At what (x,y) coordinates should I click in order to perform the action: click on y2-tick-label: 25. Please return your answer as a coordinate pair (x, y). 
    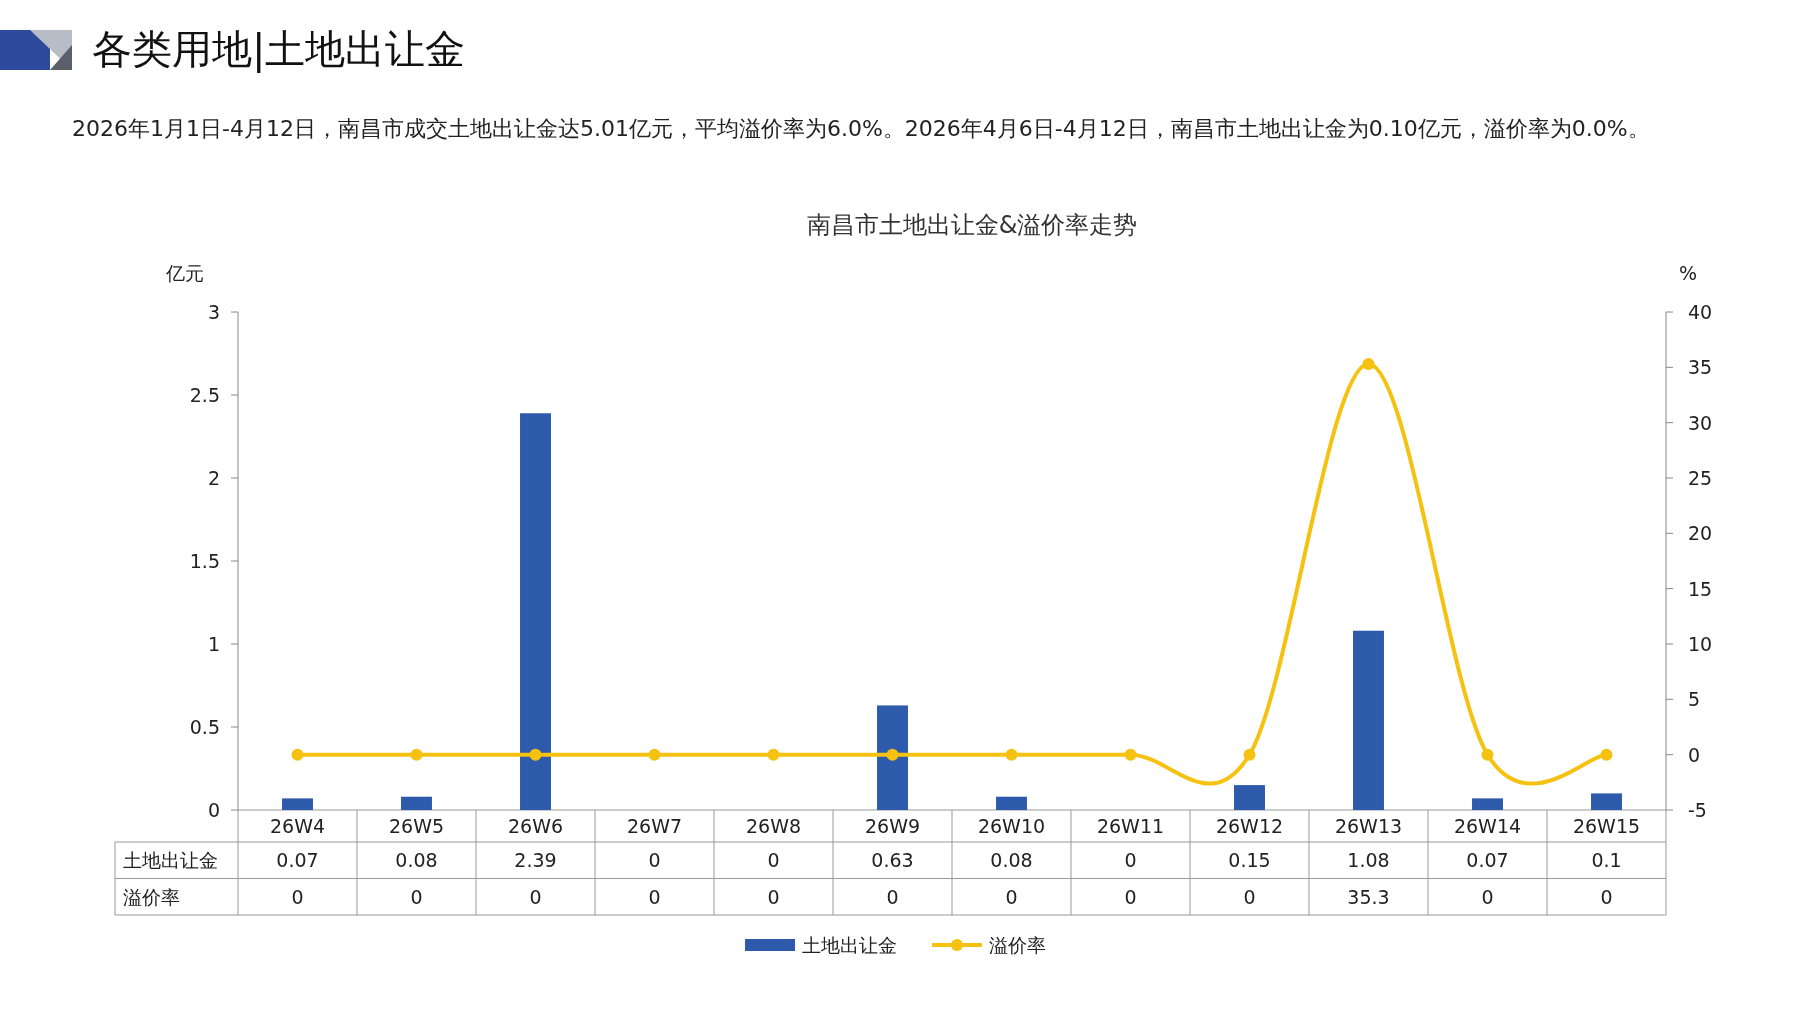
    Looking at the image, I should click on (1700, 478).